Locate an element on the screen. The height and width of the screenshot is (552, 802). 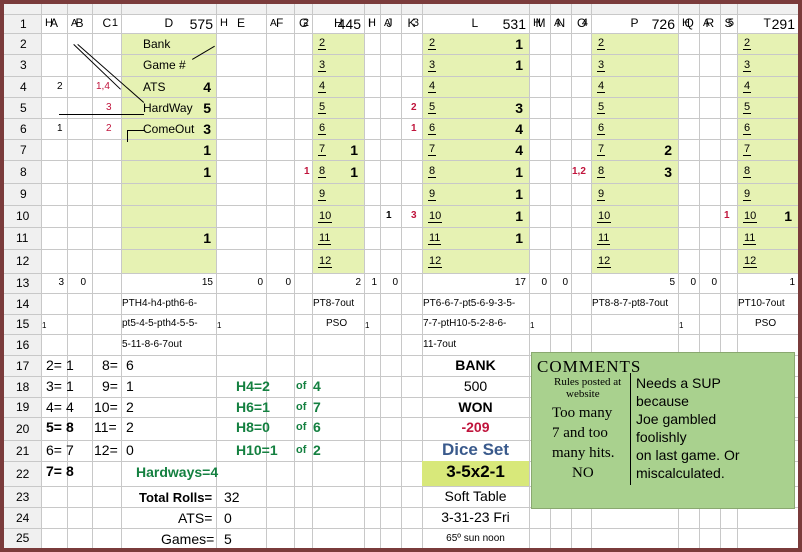
roll-right-val-0: 6 is located at coordinates (130, 365).